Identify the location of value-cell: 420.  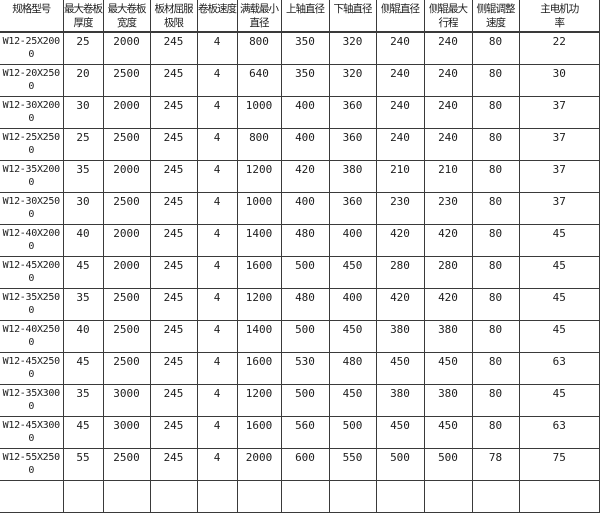
(448, 240).